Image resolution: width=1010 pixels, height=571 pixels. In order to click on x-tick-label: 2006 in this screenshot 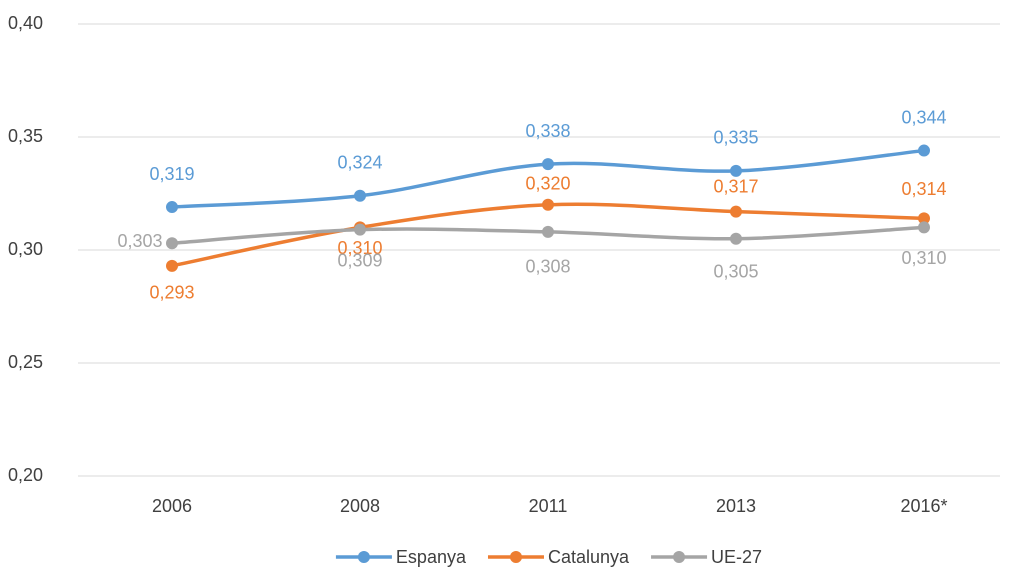, I will do `click(172, 506)`.